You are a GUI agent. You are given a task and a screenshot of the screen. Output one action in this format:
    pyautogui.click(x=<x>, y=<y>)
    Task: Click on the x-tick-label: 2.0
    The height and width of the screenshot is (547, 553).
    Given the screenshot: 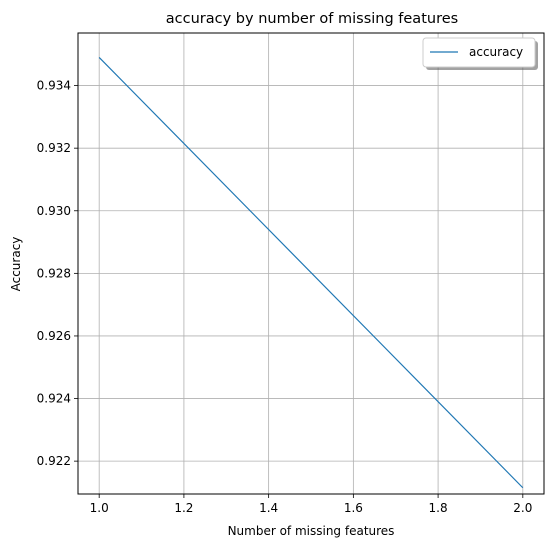 What is the action you would take?
    pyautogui.click(x=522, y=508)
    